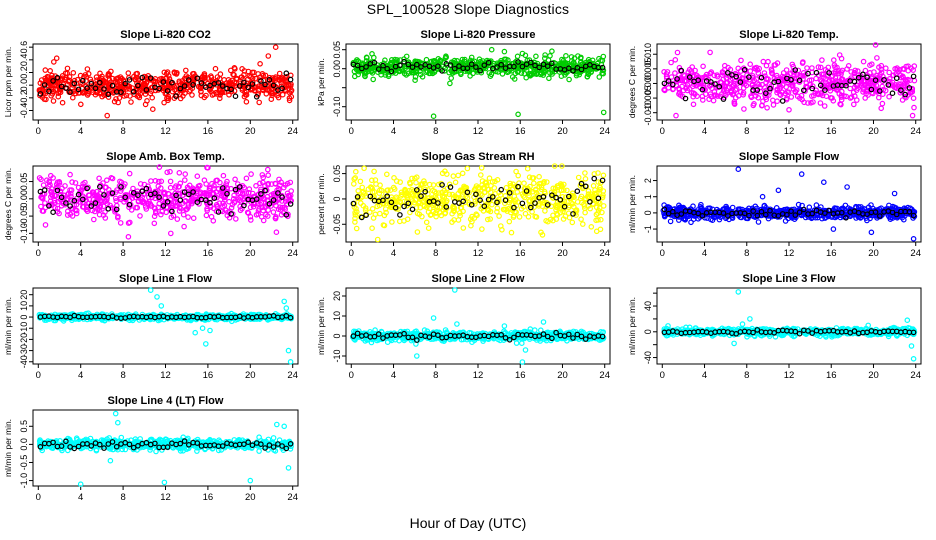  What do you see at coordinates (435, 253) in the screenshot?
I see `x-tick-label: 8` at bounding box center [435, 253].